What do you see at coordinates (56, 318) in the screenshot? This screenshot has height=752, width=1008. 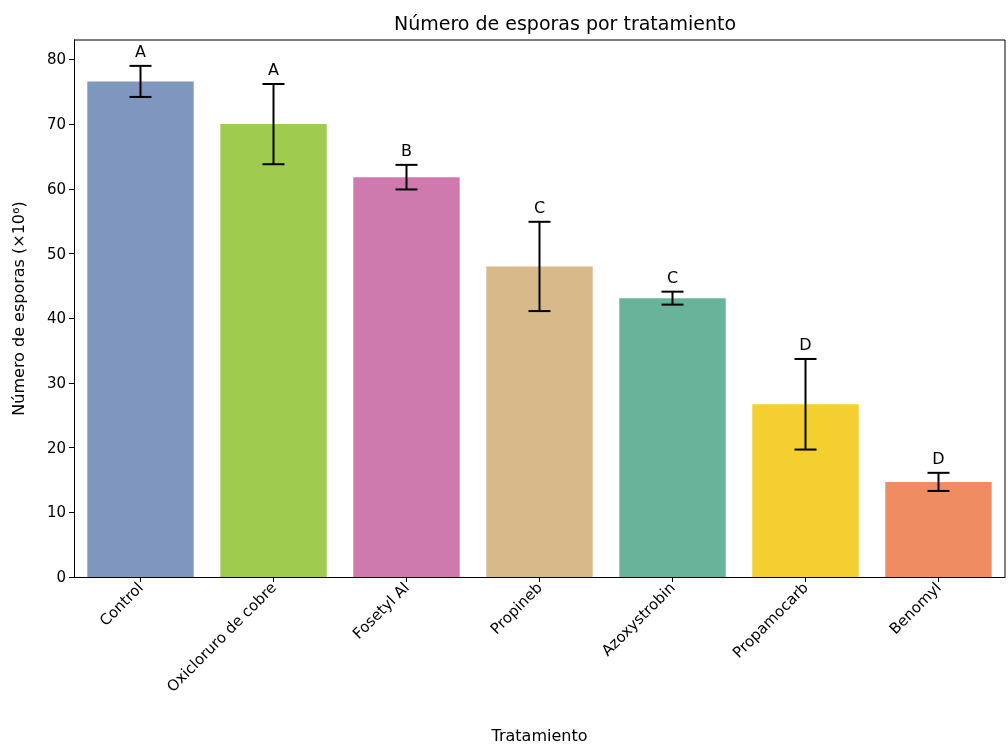 I see `y-tick-label: 40` at bounding box center [56, 318].